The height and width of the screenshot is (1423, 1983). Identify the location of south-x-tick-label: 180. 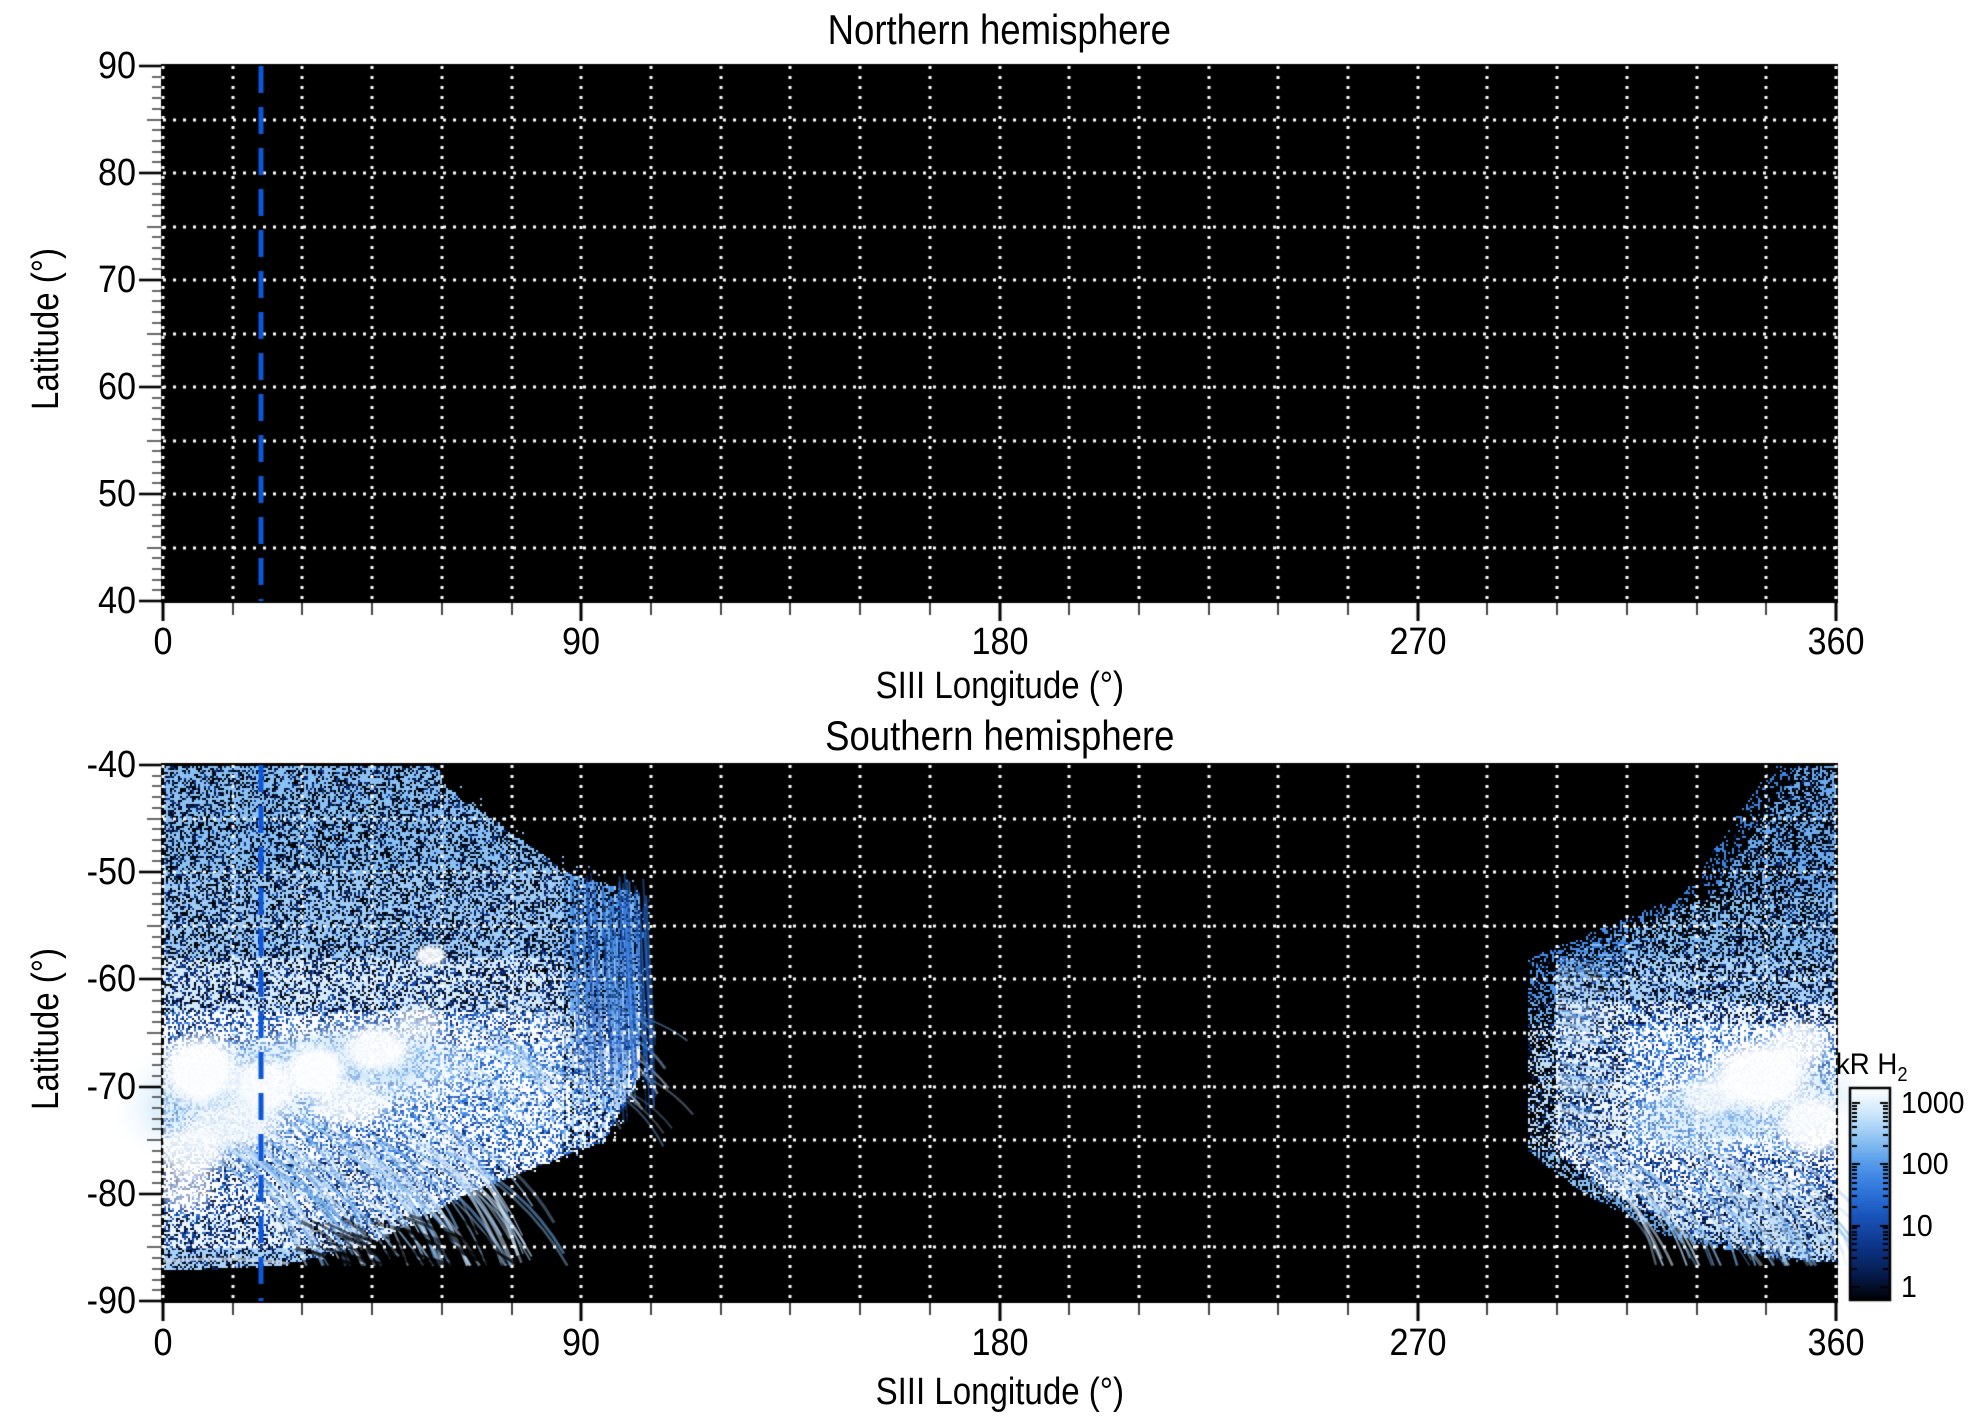
(999, 1343).